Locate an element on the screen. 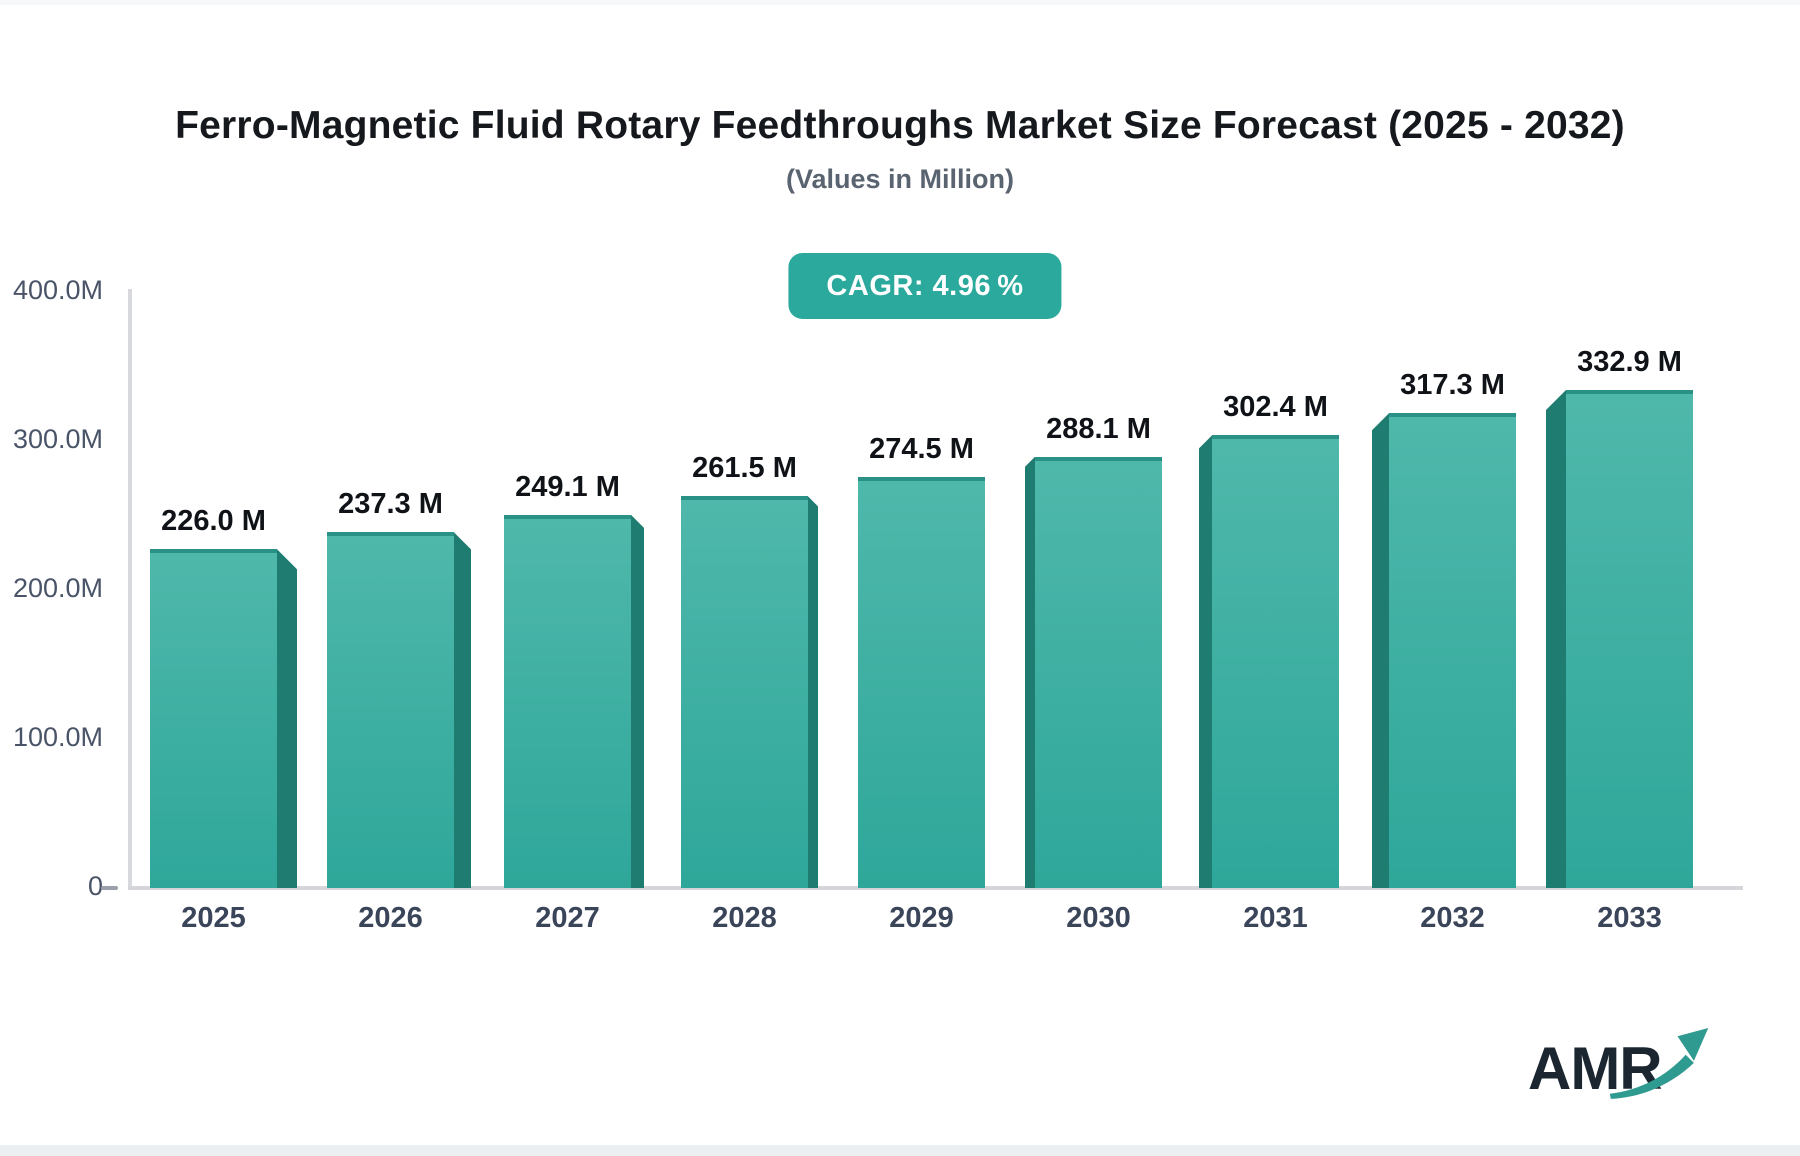  amr-logo: AMR is located at coordinates (1623, 1071).